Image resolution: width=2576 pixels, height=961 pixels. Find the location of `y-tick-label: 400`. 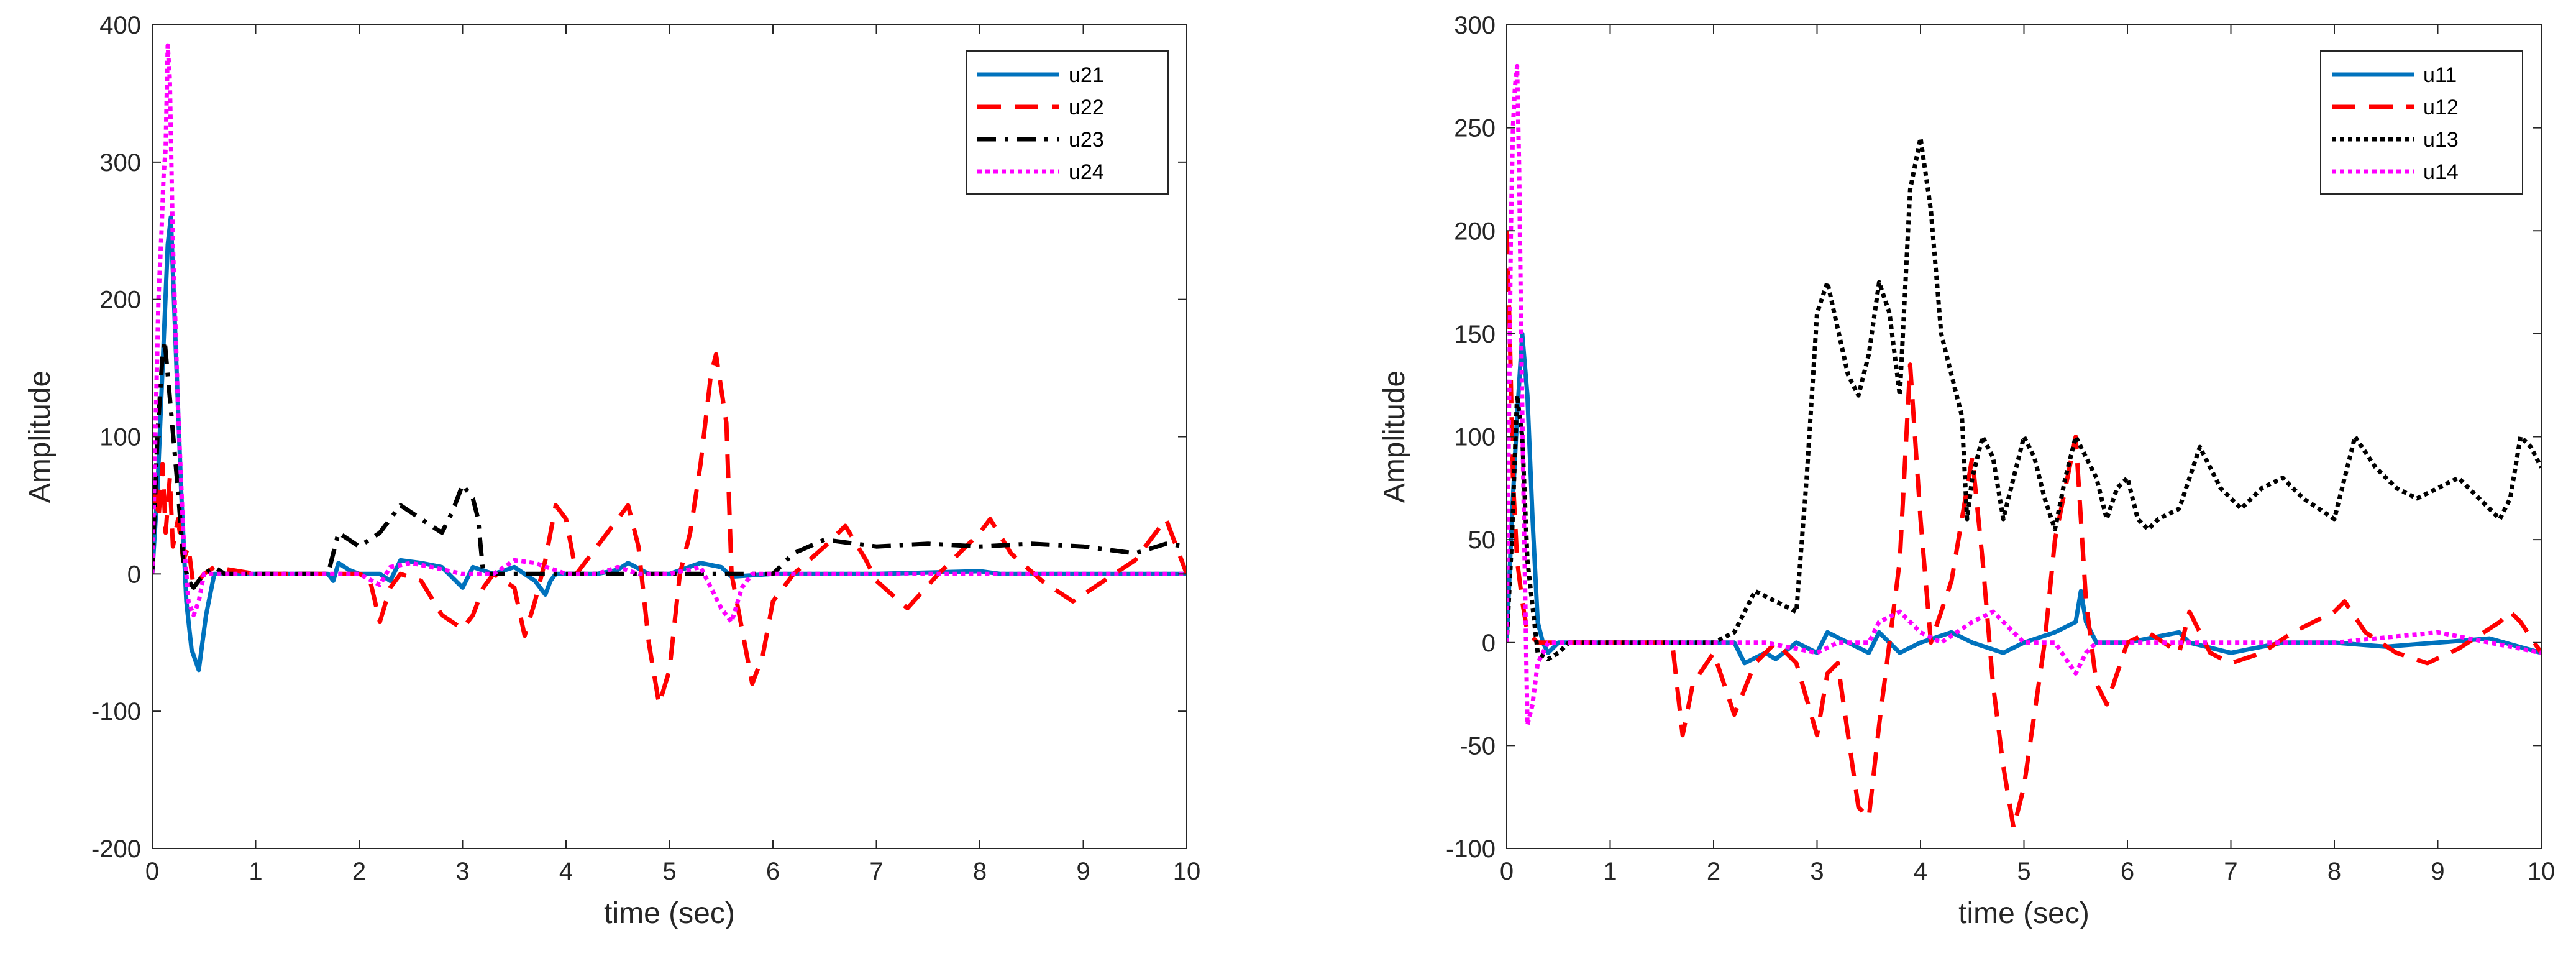

y-tick-label: 400 is located at coordinates (120, 25).